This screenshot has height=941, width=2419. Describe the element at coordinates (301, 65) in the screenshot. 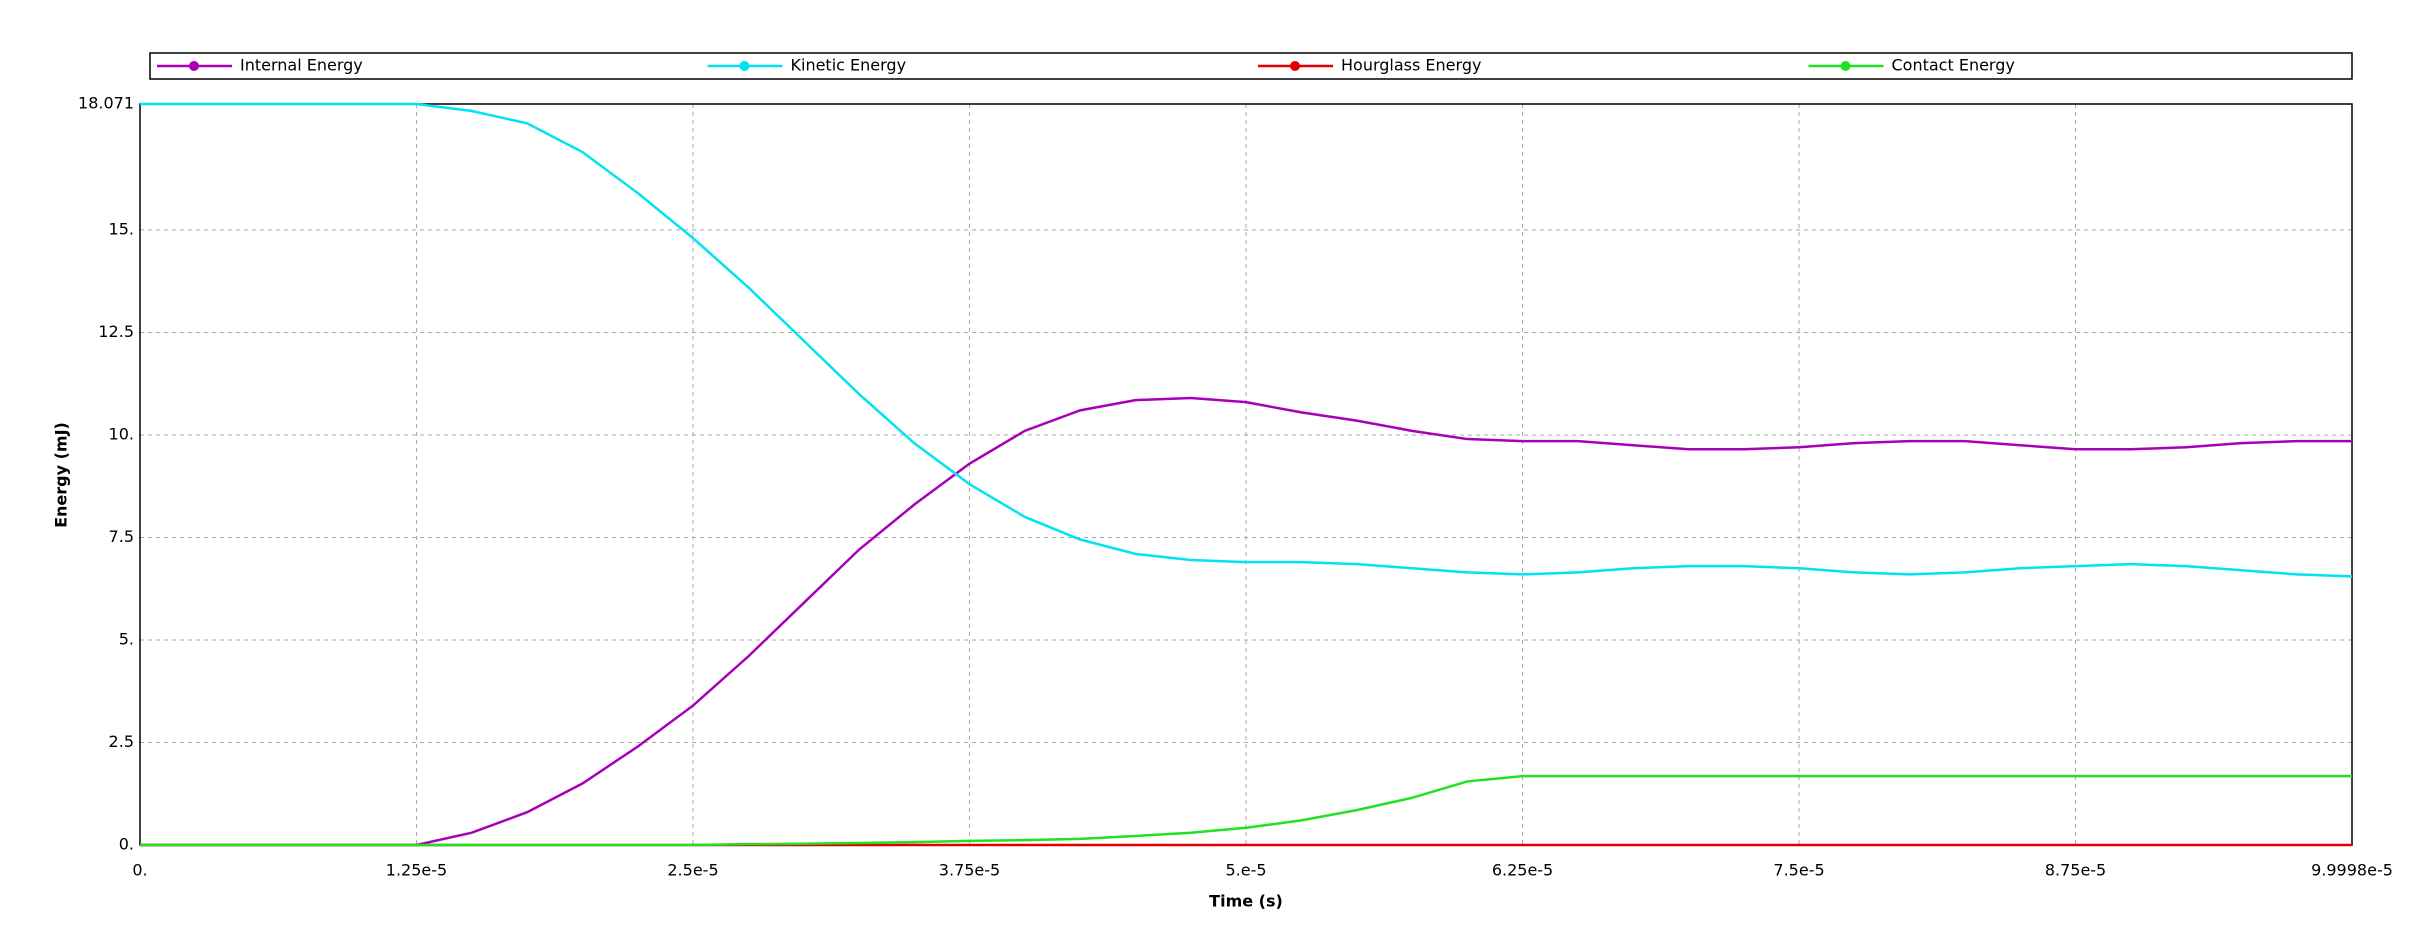

I see `legend-label: Internal Energy` at that location.